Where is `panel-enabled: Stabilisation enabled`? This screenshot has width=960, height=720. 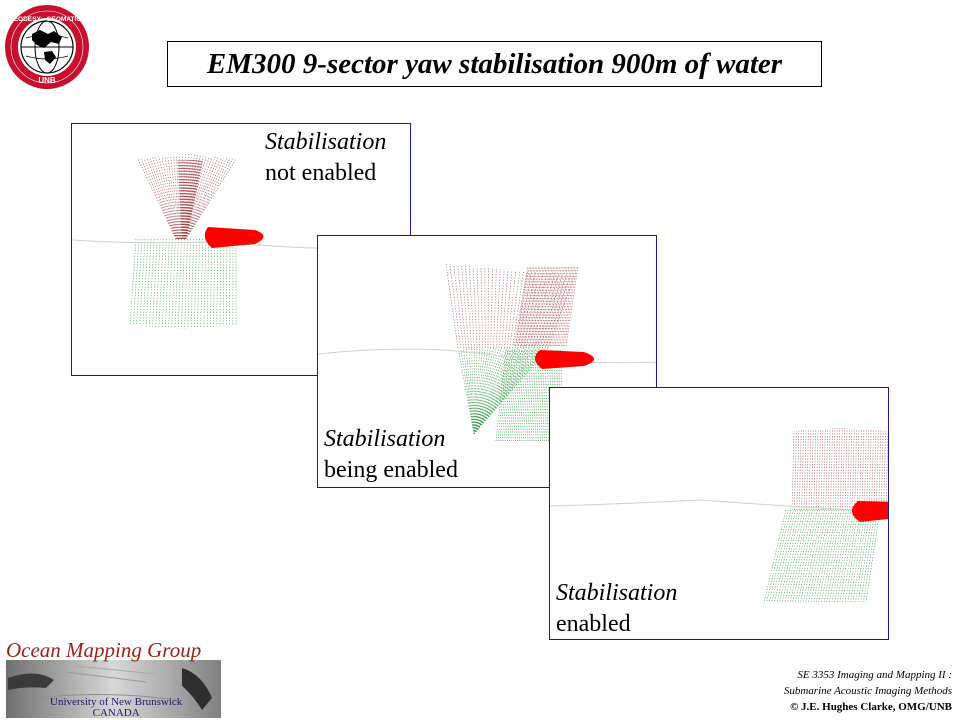
panel-enabled: Stabilisation enabled is located at coordinates (719, 513).